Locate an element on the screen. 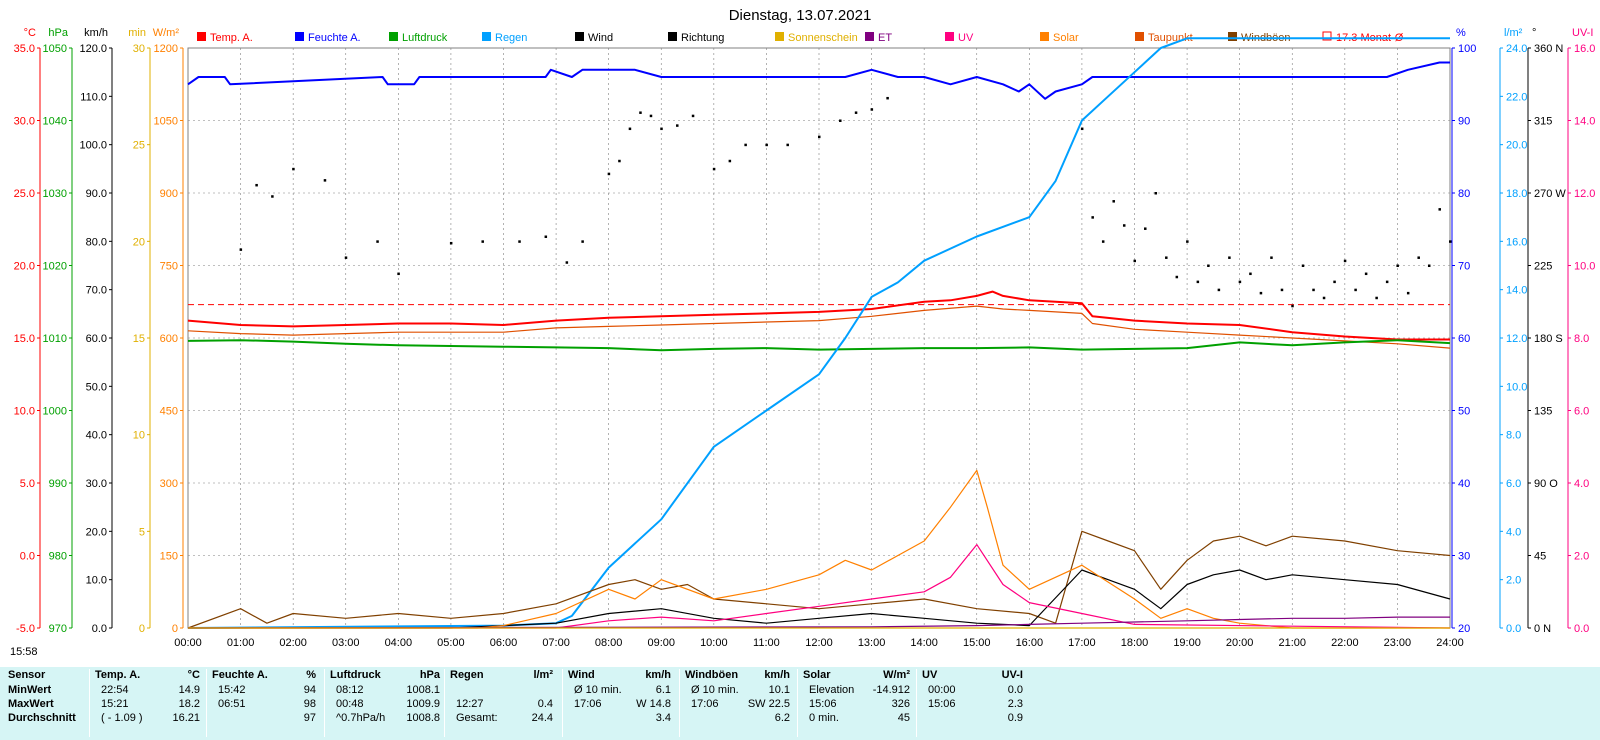 This screenshot has height=740, width=1600. x-tick-label: 08:00 is located at coordinates (609, 643).